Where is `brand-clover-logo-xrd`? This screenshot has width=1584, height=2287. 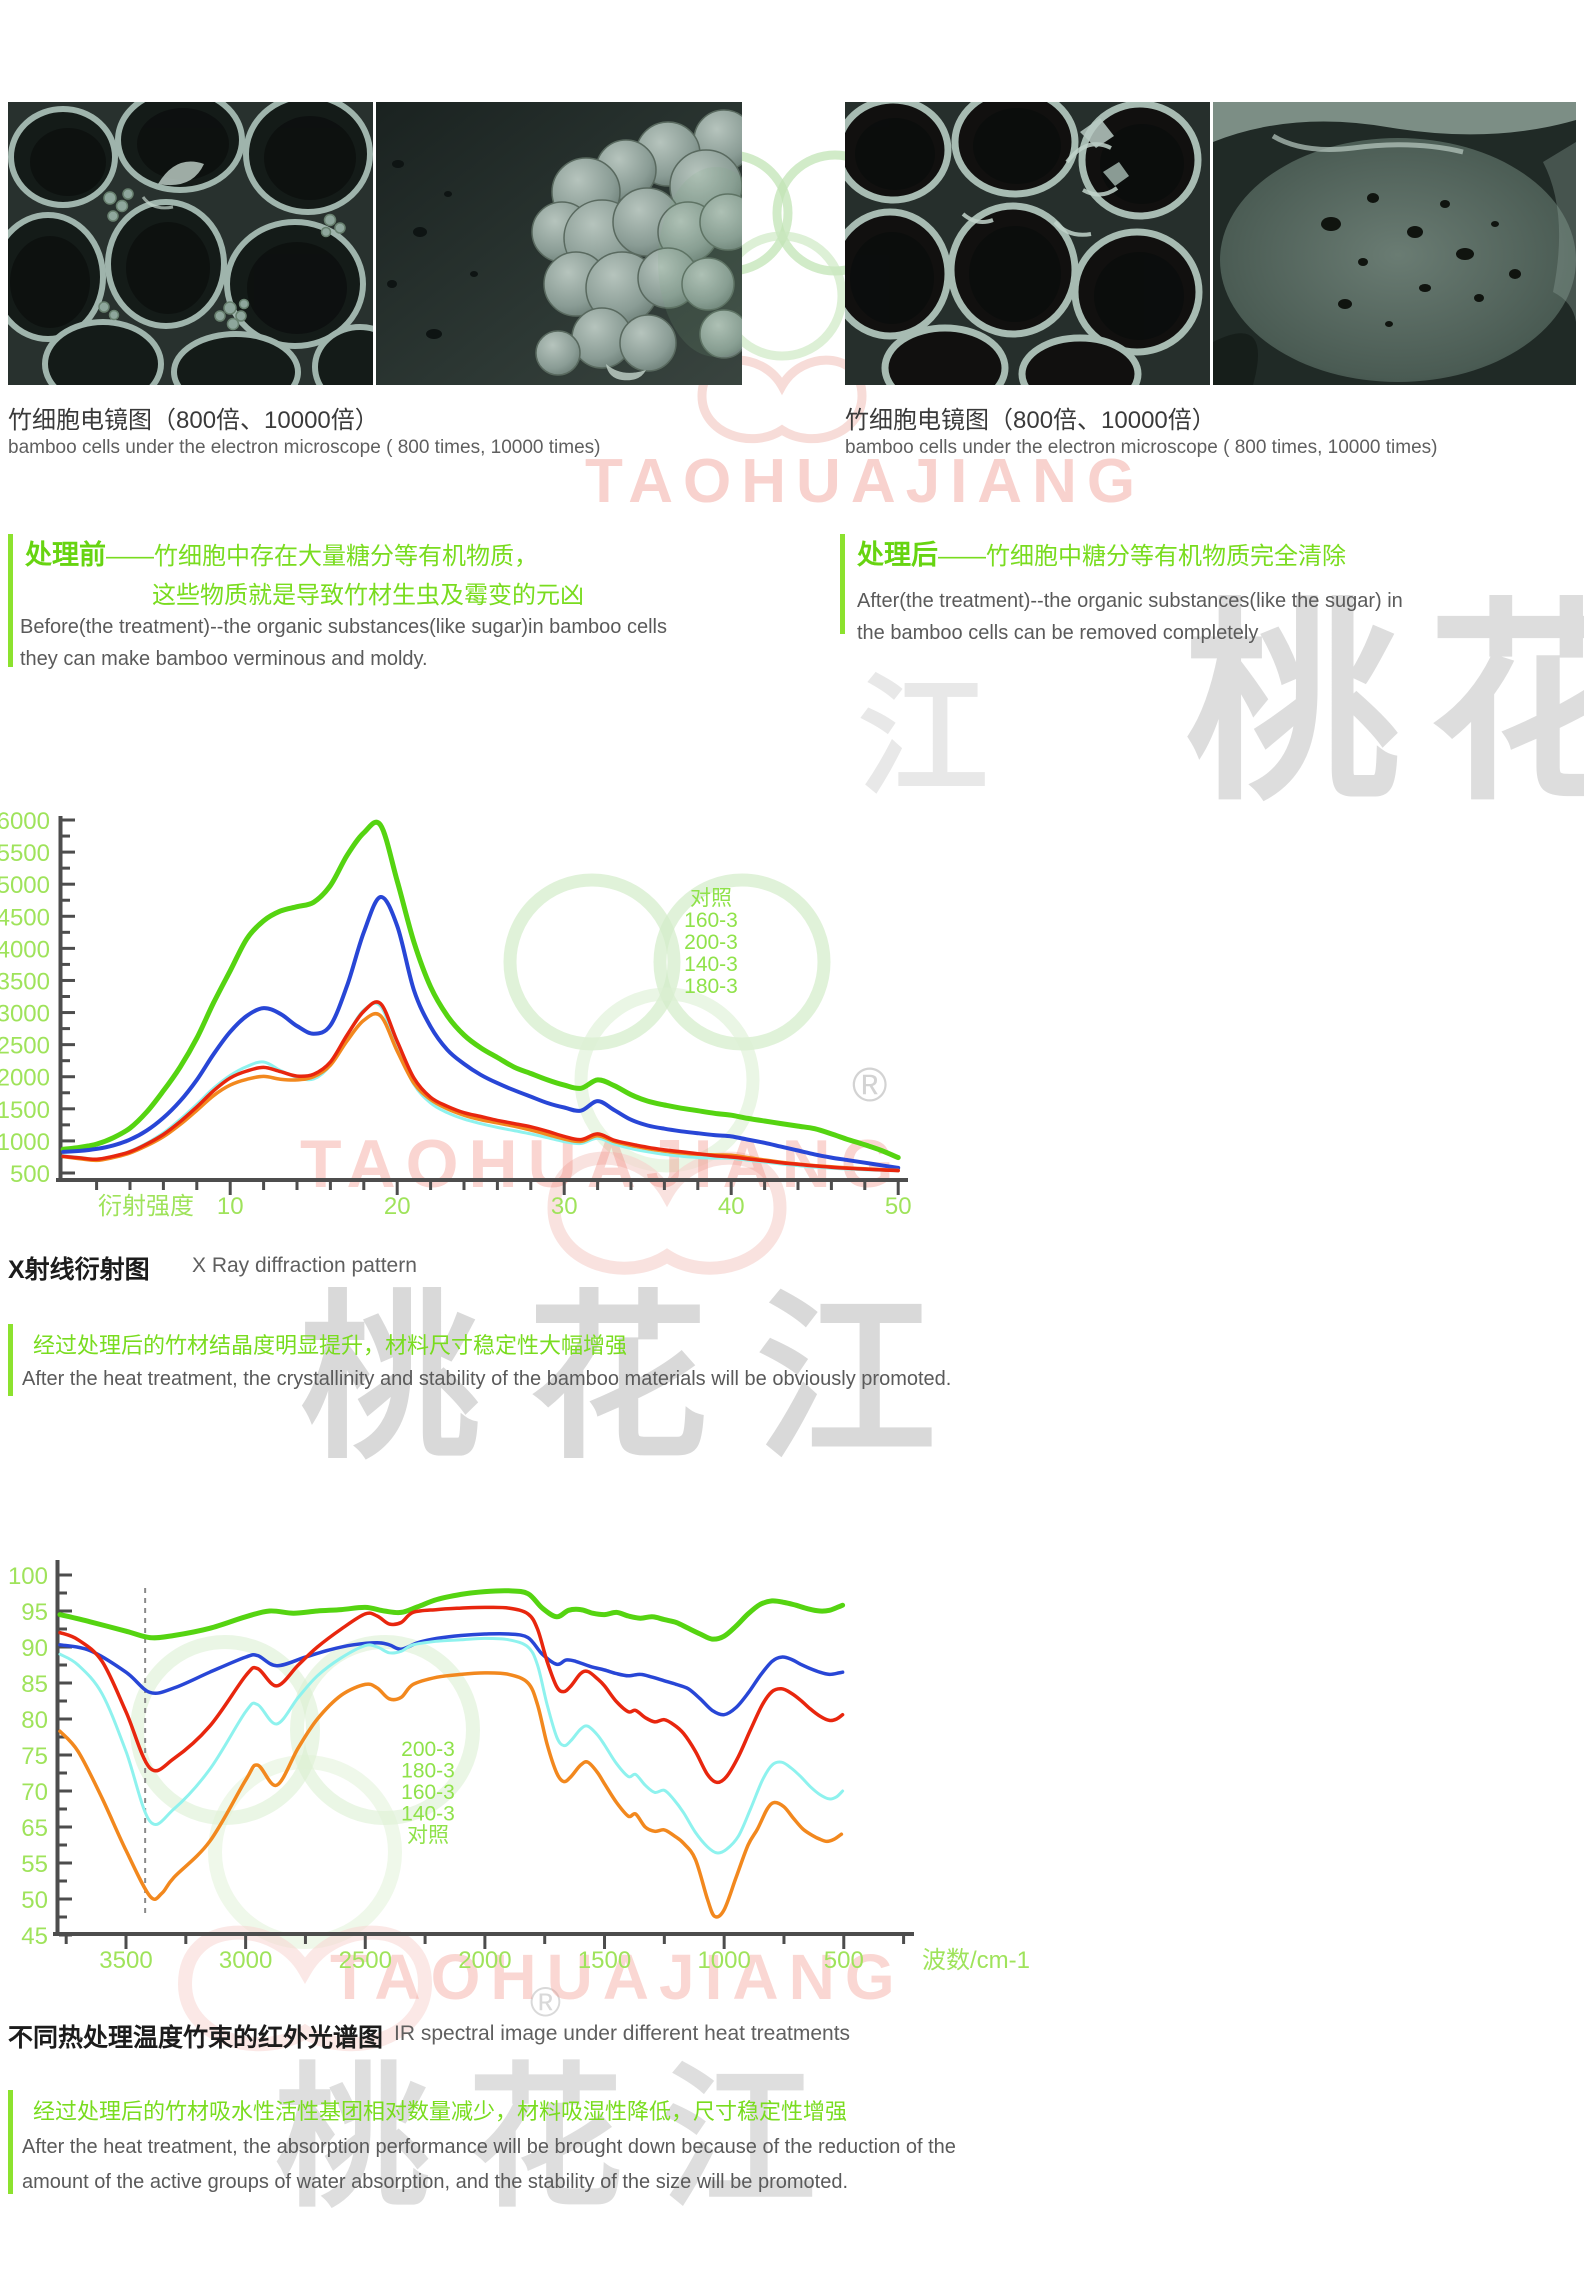
brand-clover-logo-xrd is located at coordinates (667, 1074).